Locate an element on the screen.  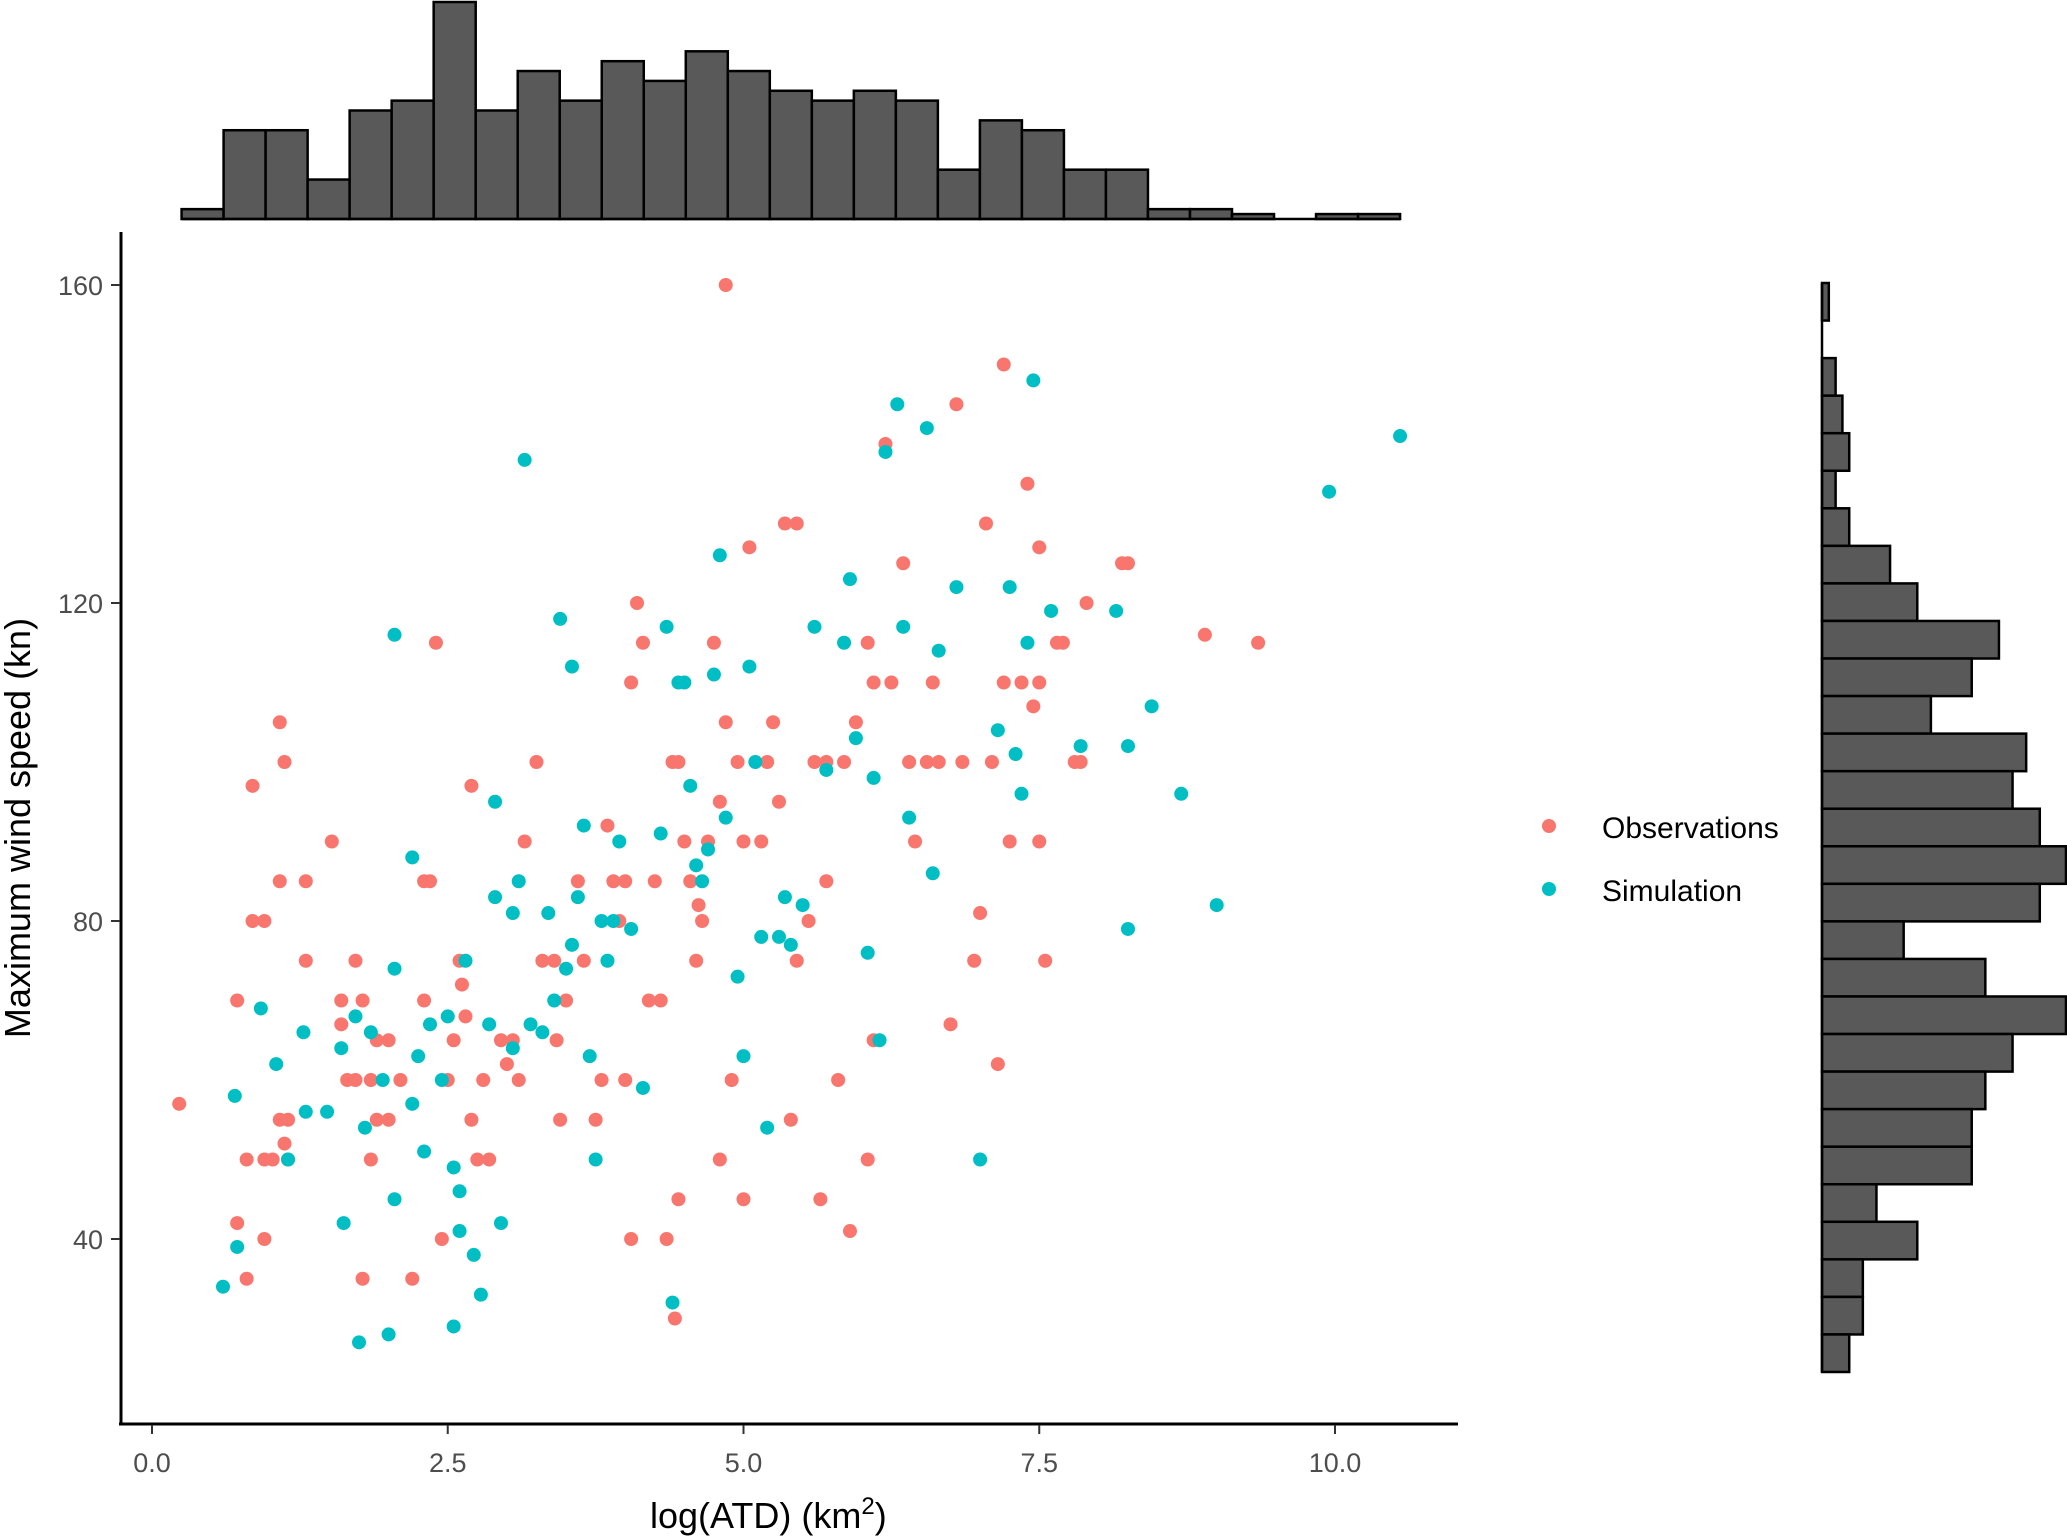
legend-label-observations: Observations is located at coordinates (1690, 828).